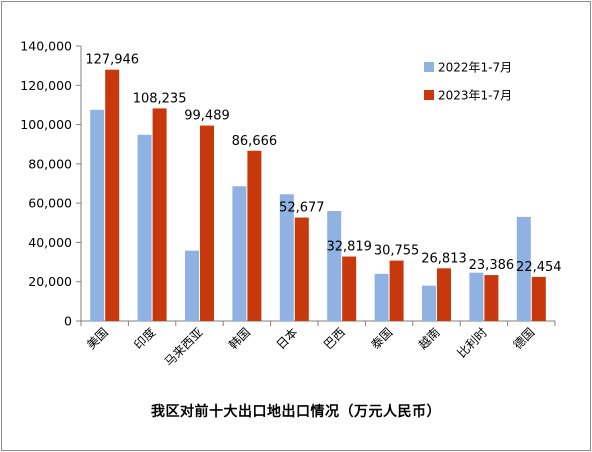 This screenshot has width=592, height=452. Describe the element at coordinates (50, 163) in the screenshot. I see `y-tick-label: 80,000` at that location.